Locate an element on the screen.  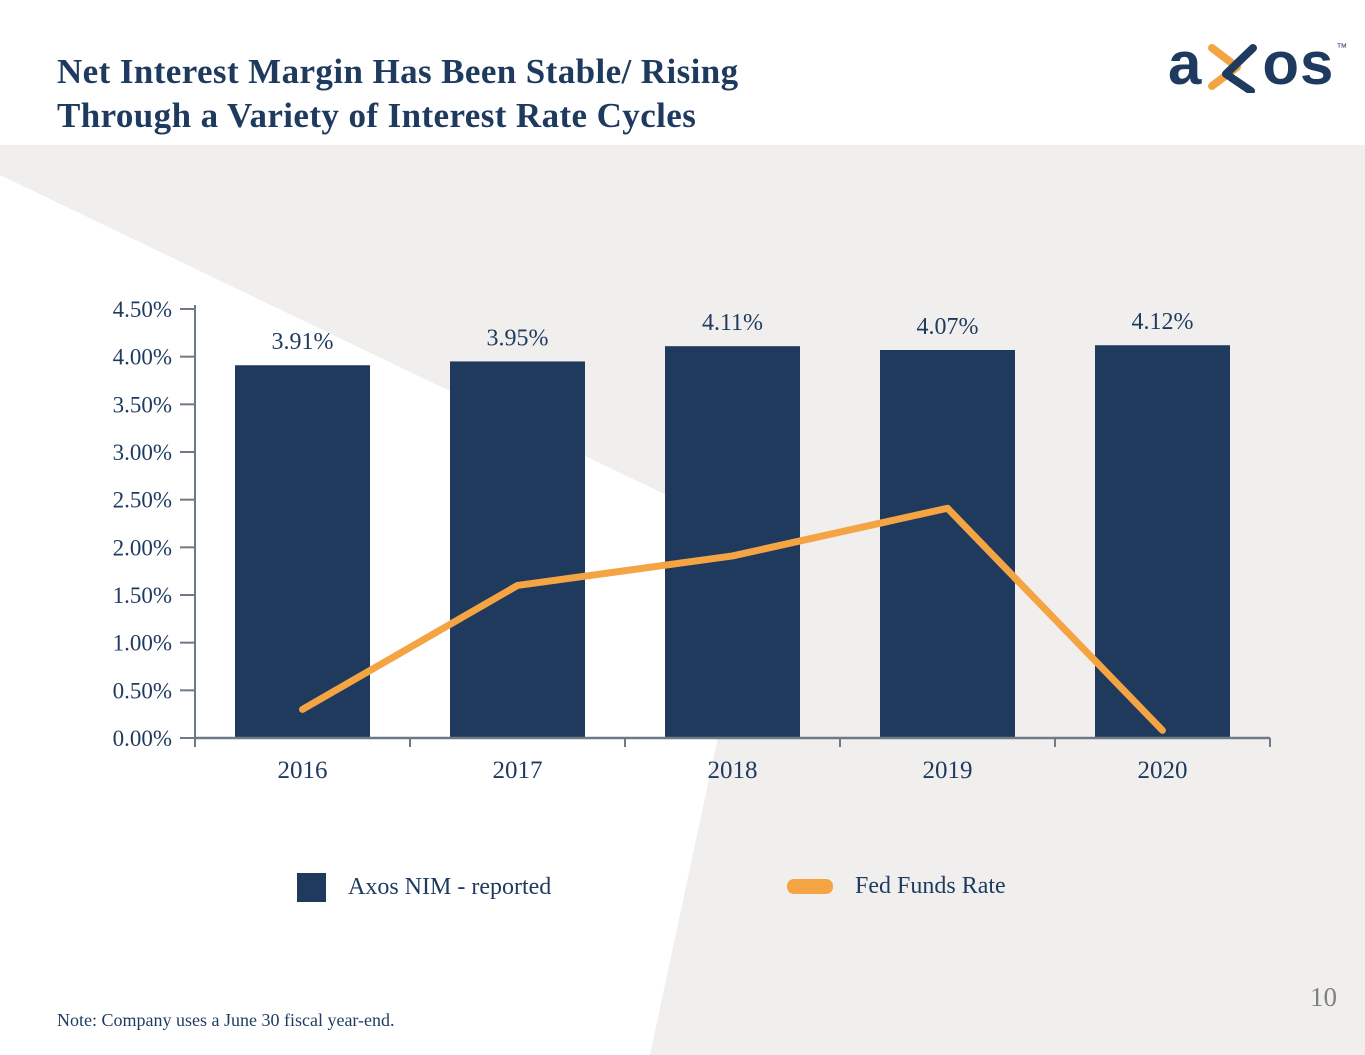
y-tick-label: 3.00% is located at coordinates (142, 452).